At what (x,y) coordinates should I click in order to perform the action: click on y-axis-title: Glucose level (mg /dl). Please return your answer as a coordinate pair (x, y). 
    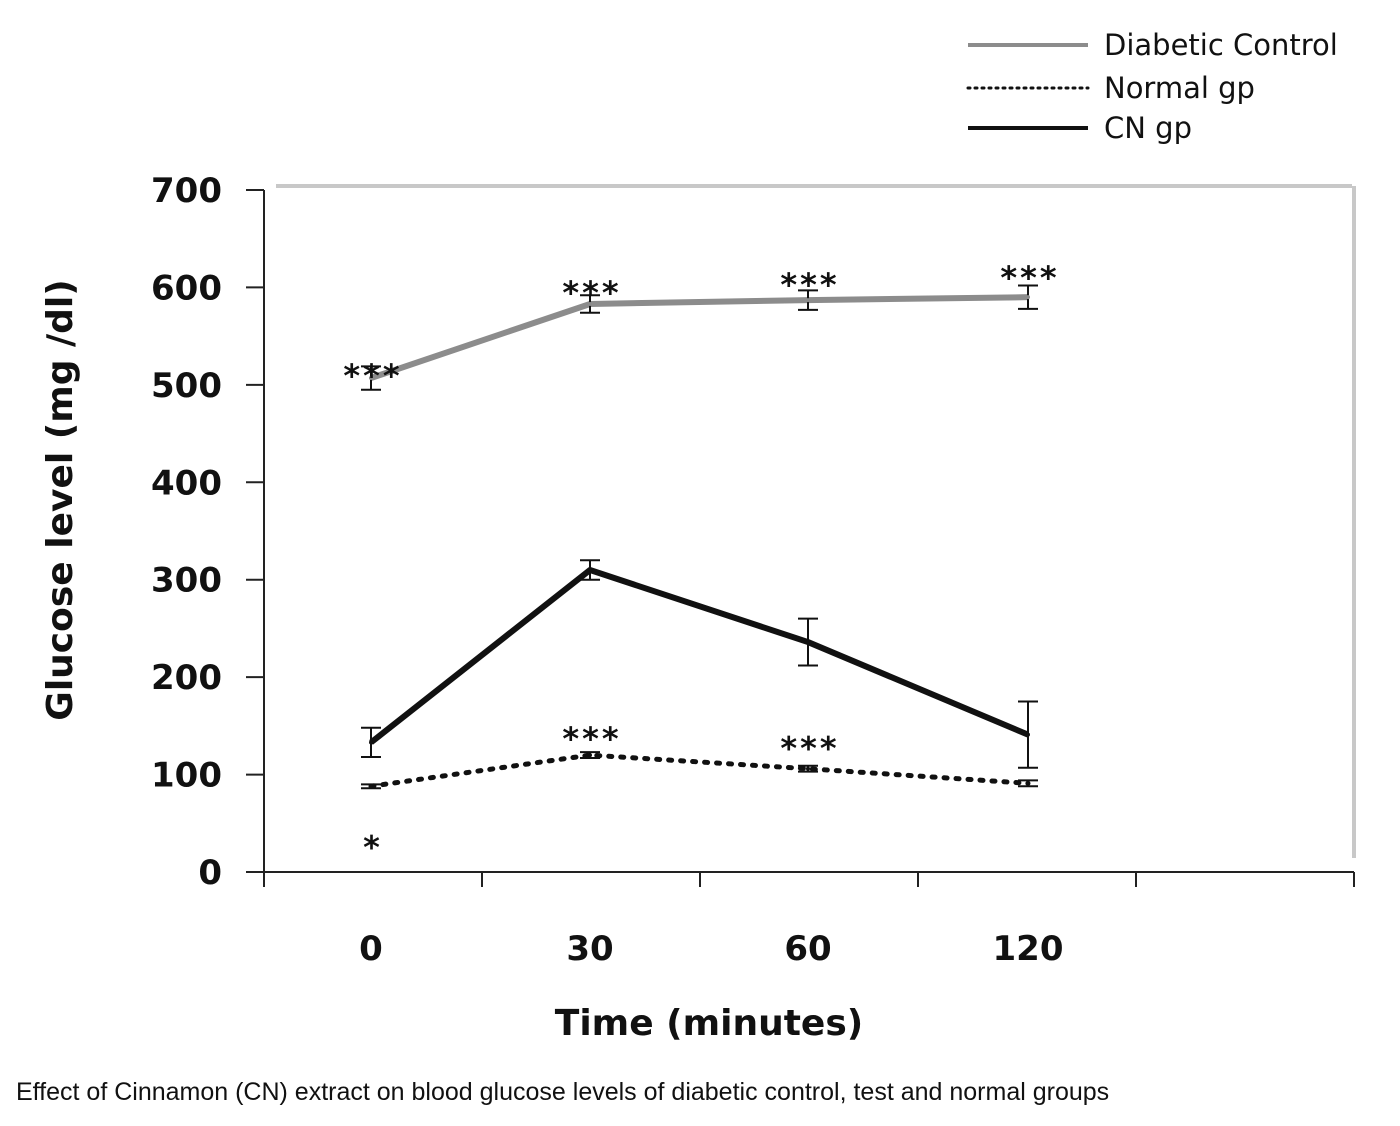
    Looking at the image, I should click on (60, 499).